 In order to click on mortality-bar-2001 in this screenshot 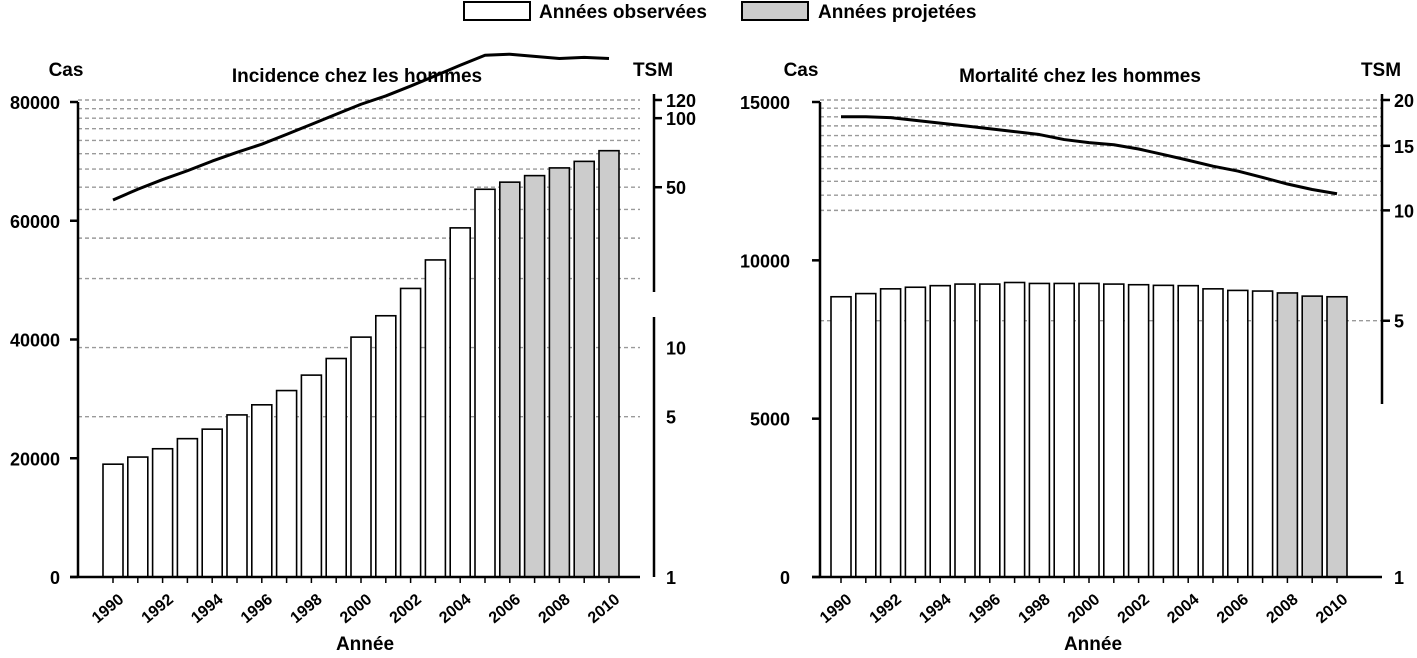, I will do `click(1114, 430)`.